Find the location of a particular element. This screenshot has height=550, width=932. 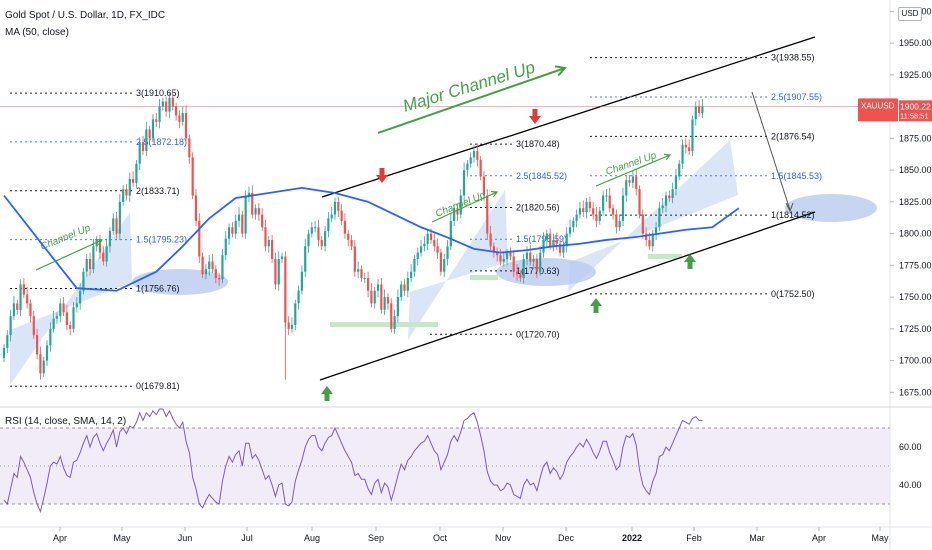

price-scale-badge is located at coordinates (915, 111).